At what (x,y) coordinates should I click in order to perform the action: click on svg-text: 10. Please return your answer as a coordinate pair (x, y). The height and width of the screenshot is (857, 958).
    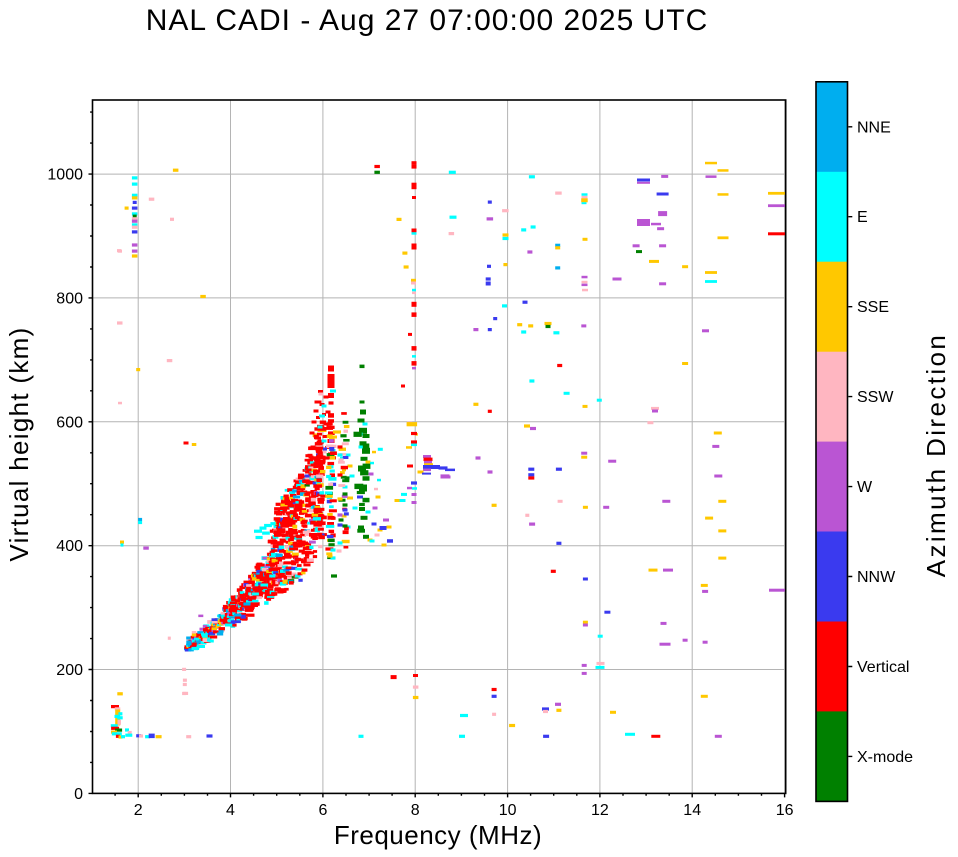
    Looking at the image, I should click on (508, 810).